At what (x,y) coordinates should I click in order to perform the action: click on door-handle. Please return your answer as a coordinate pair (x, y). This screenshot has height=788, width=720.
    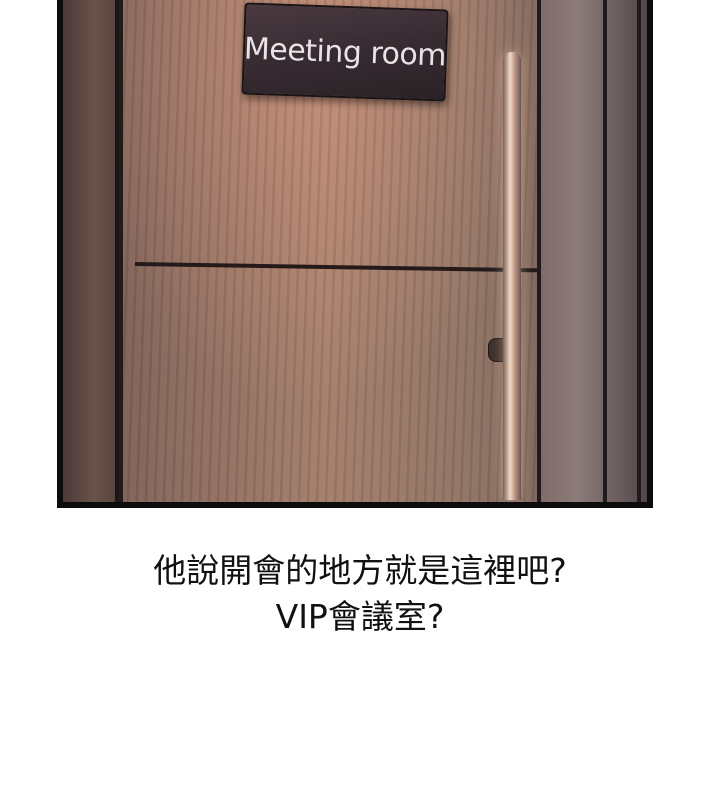
    Looking at the image, I should click on (512, 276).